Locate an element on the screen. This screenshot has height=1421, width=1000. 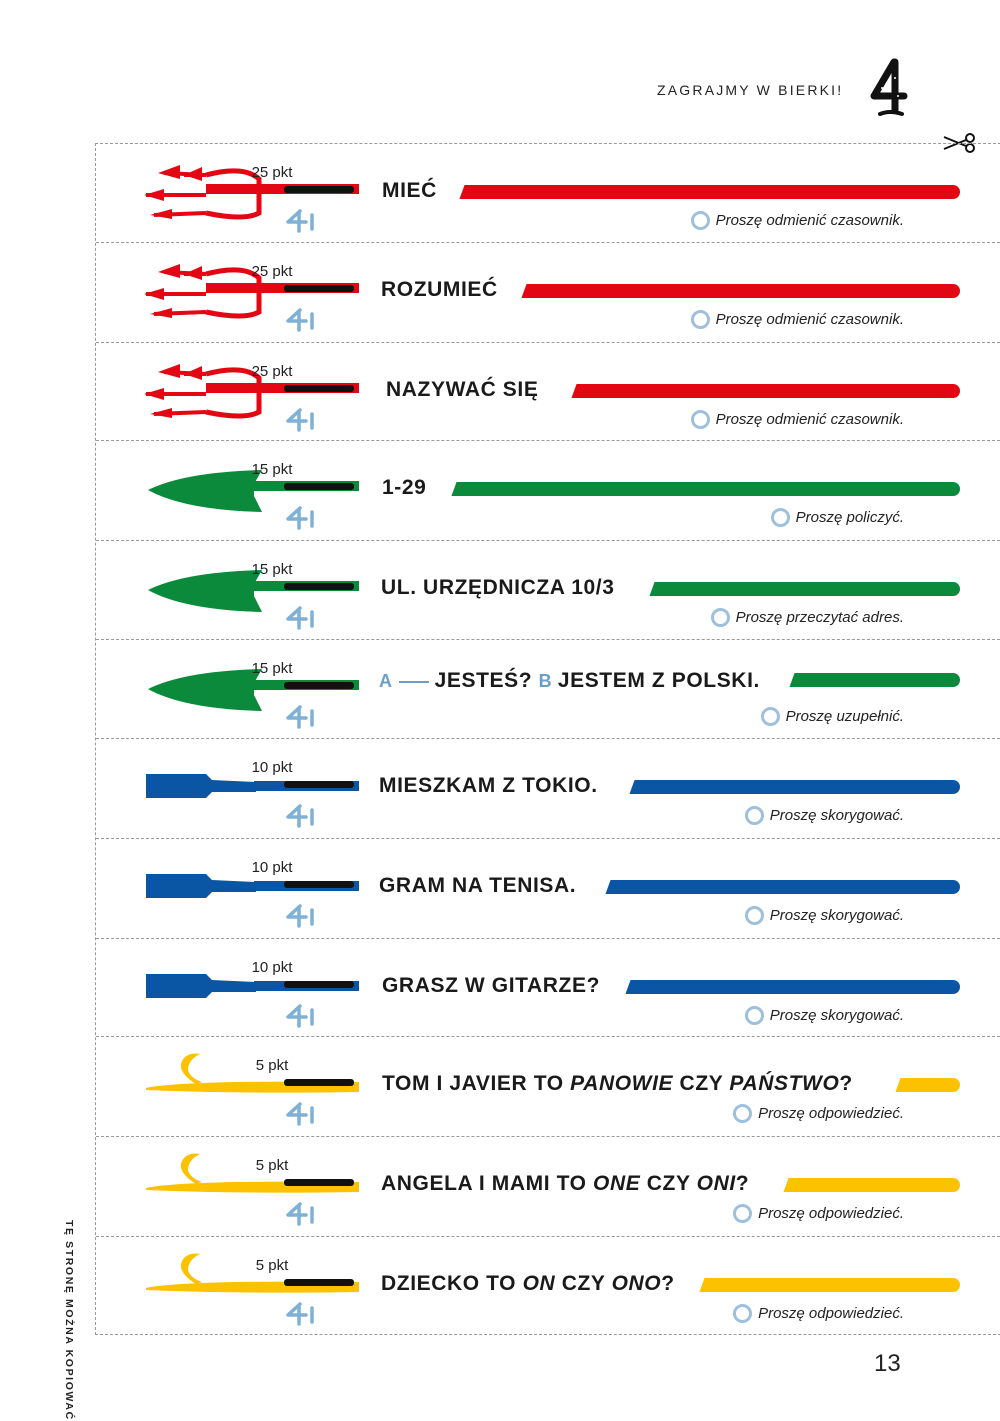
card-phrase: GRAM NA TENISA. is located at coordinates (478, 885).